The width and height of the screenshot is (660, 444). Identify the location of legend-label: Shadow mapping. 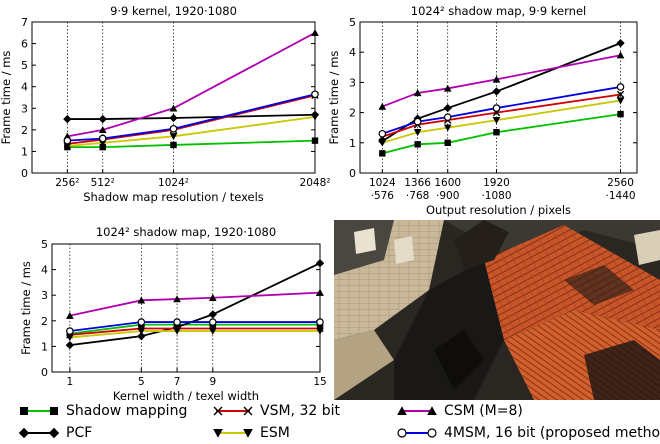
(127, 411).